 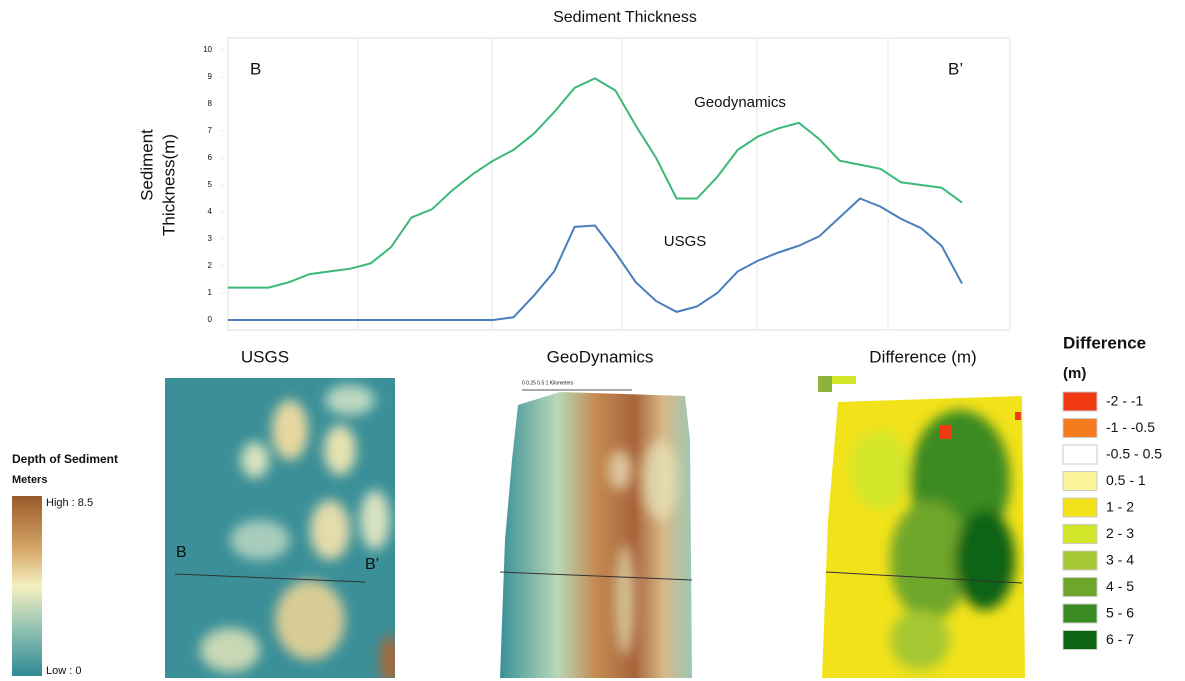 What do you see at coordinates (29, 480) in the screenshot?
I see `legend-unit: Meters` at bounding box center [29, 480].